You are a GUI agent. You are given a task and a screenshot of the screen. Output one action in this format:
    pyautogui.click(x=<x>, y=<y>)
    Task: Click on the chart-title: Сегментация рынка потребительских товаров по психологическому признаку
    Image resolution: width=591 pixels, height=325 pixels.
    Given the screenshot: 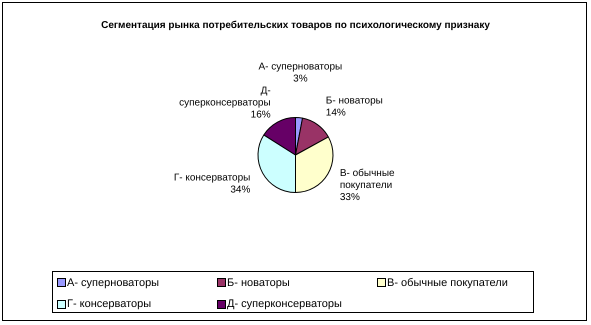 What is the action you would take?
    pyautogui.click(x=295, y=25)
    